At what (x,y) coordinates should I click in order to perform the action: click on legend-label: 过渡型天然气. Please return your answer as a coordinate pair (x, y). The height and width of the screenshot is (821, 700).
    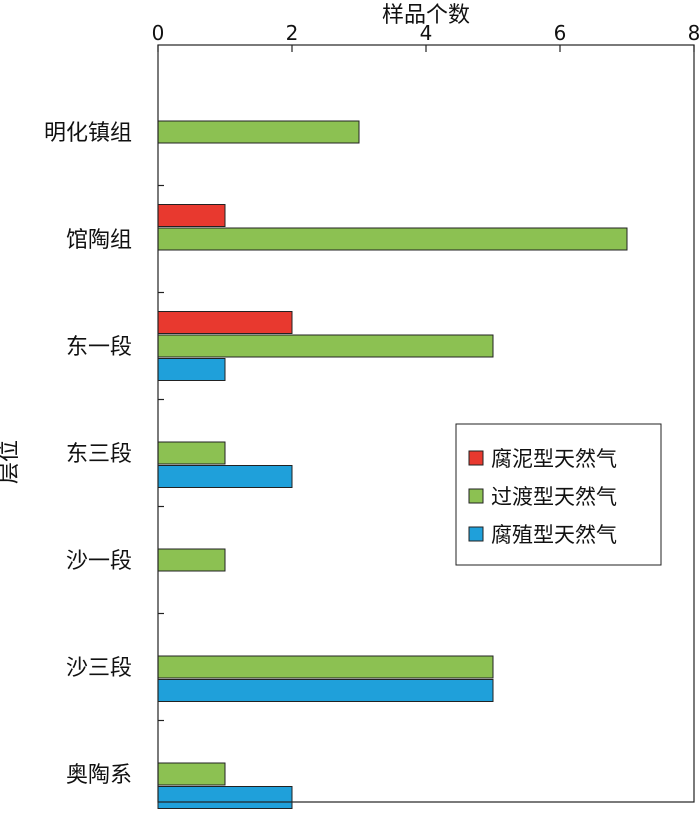
    Looking at the image, I should click on (554, 497).